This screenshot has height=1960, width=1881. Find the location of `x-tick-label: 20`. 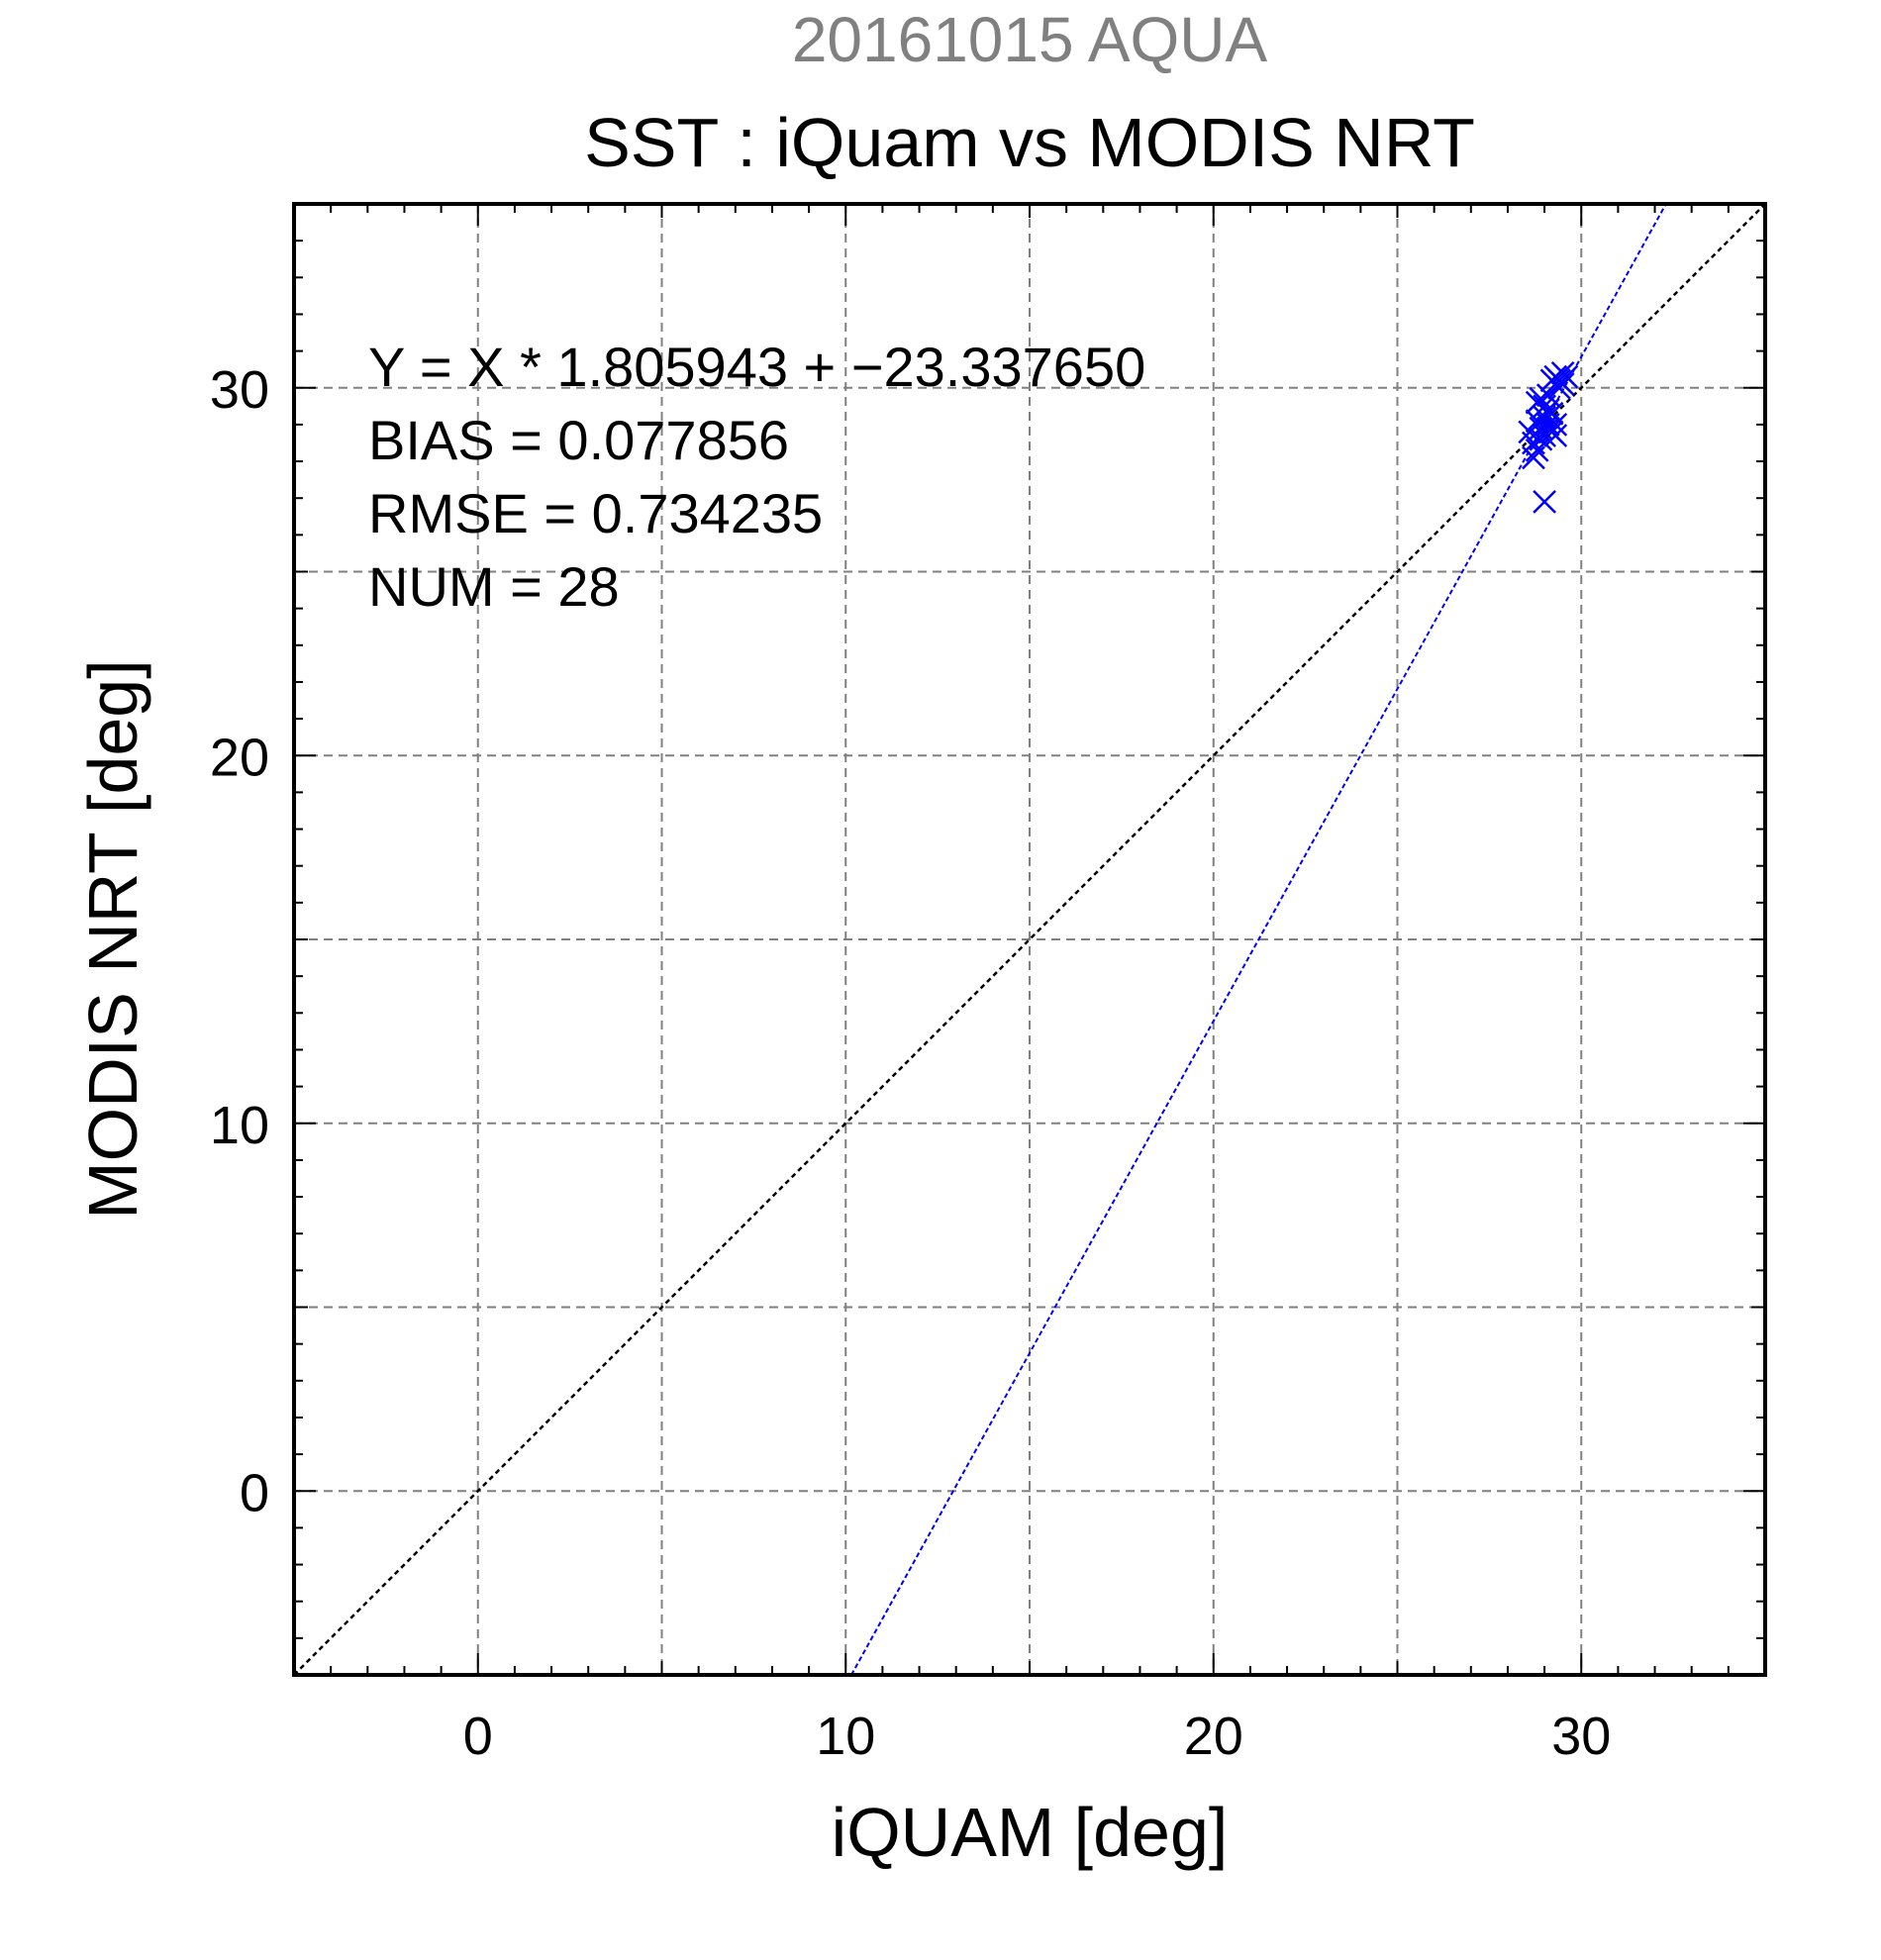

x-tick-label: 20 is located at coordinates (1213, 1736).